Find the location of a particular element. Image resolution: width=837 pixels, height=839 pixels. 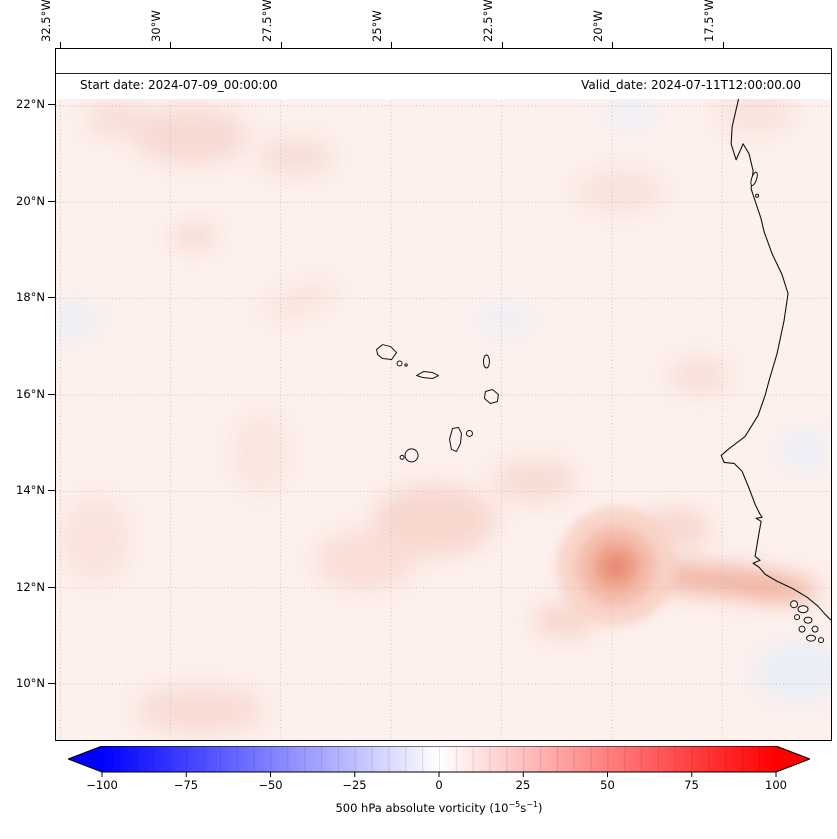

colorbar-segments is located at coordinates (439, 759).